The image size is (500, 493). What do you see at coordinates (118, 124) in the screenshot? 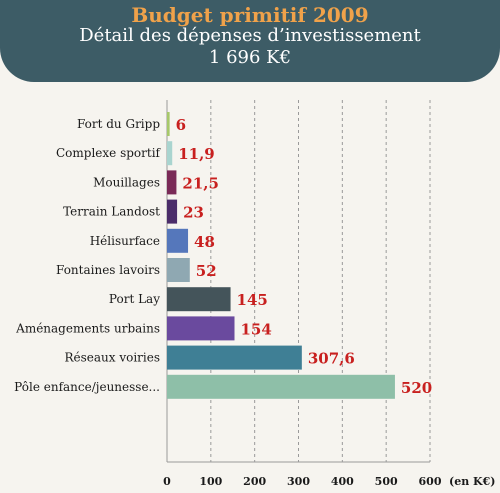
I see `category-label: Fort du Gripp` at bounding box center [118, 124].